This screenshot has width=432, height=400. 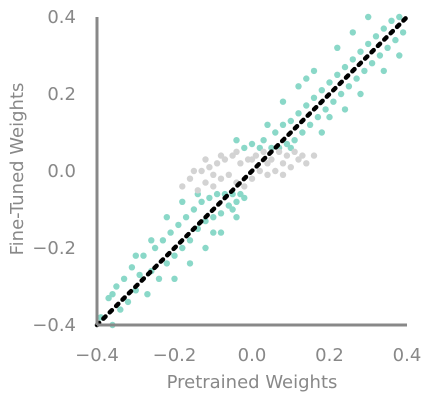 What do you see at coordinates (61, 171) in the screenshot?
I see `y-tick-label: 0.0` at bounding box center [61, 171].